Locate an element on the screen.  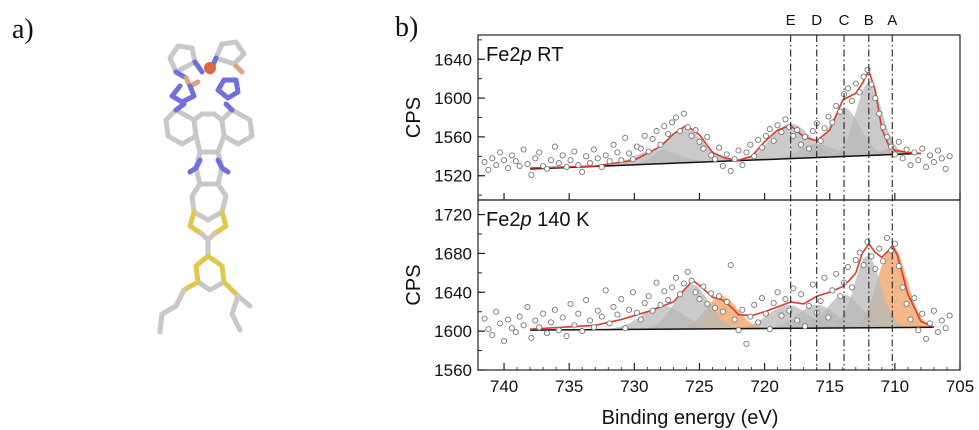
y-tick-label: 1600 is located at coordinates (453, 98).